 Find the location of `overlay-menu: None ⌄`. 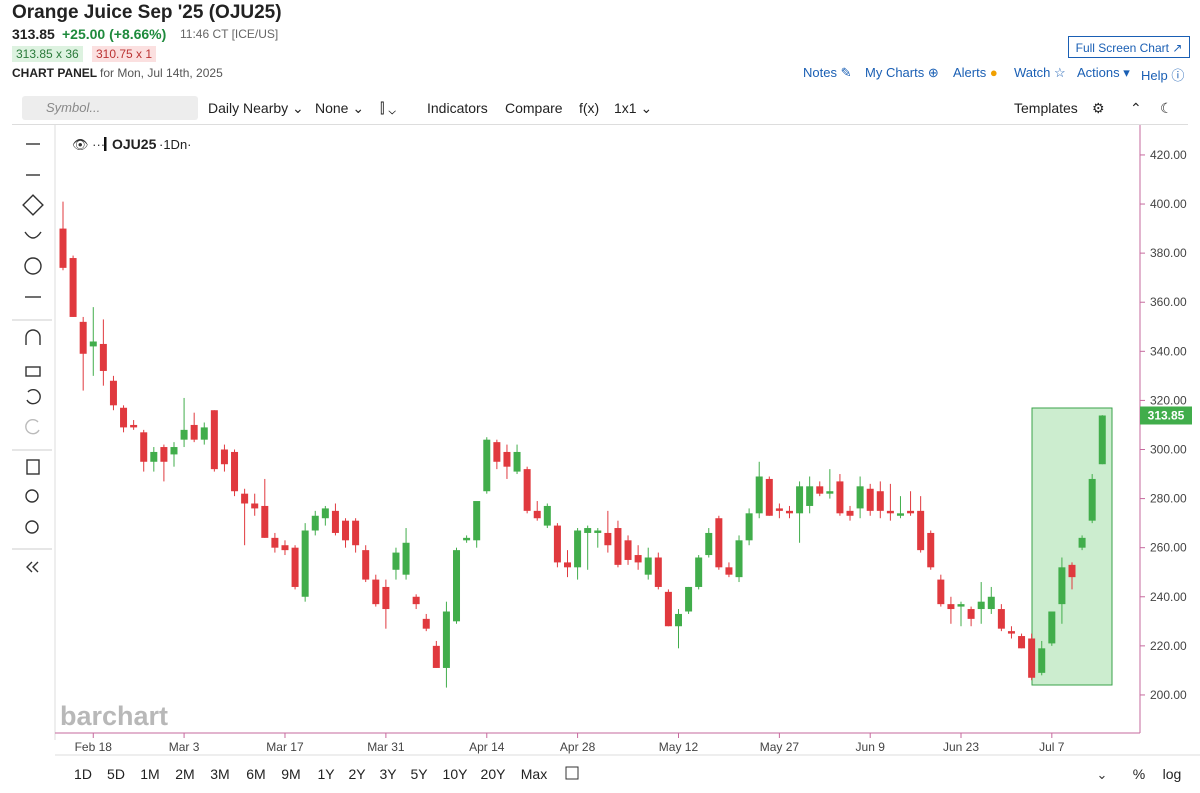

overlay-menu: None ⌄ is located at coordinates (340, 108).